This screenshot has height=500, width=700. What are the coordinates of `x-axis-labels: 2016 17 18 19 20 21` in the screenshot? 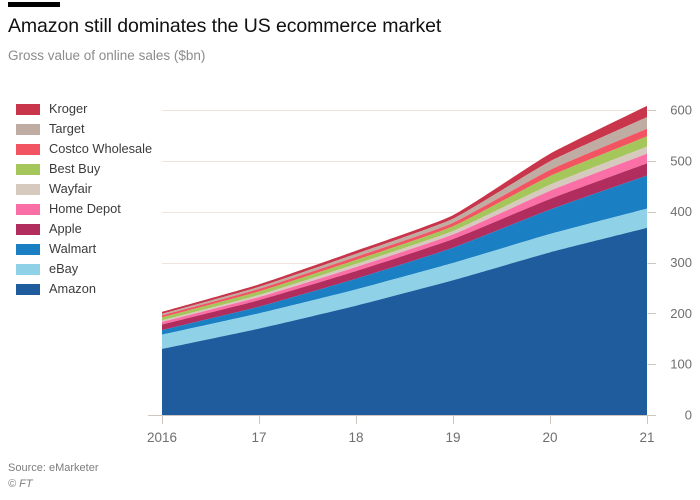 It's located at (401, 437).